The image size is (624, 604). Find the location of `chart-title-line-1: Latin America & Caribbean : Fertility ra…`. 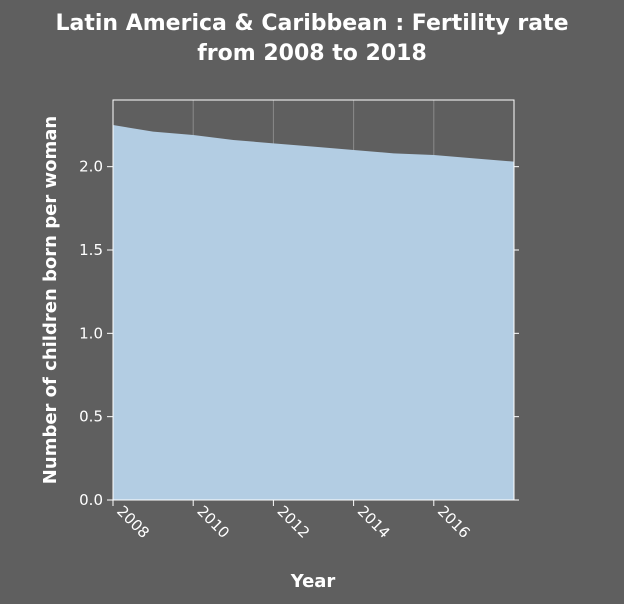

chart-title-line-1: Latin America & Caribbean : Fertility ra… is located at coordinates (311, 23).